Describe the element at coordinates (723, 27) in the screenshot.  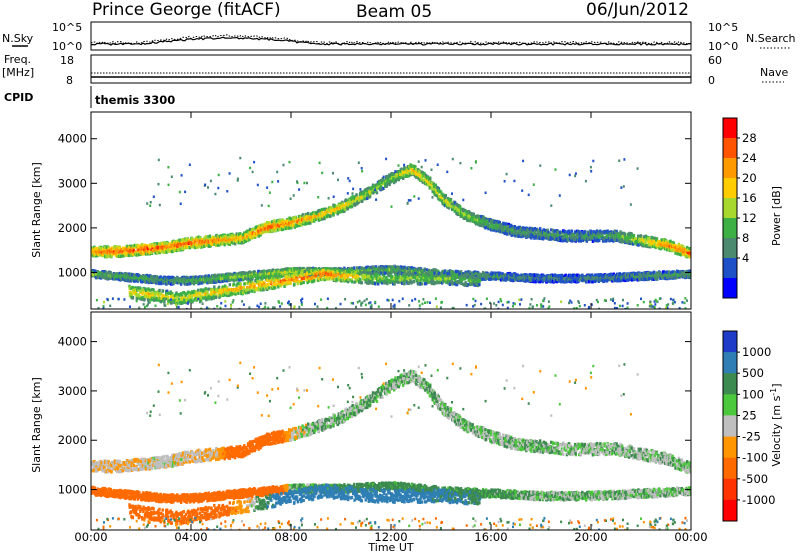
I see `noise-right-tick-top: 10^5` at that location.